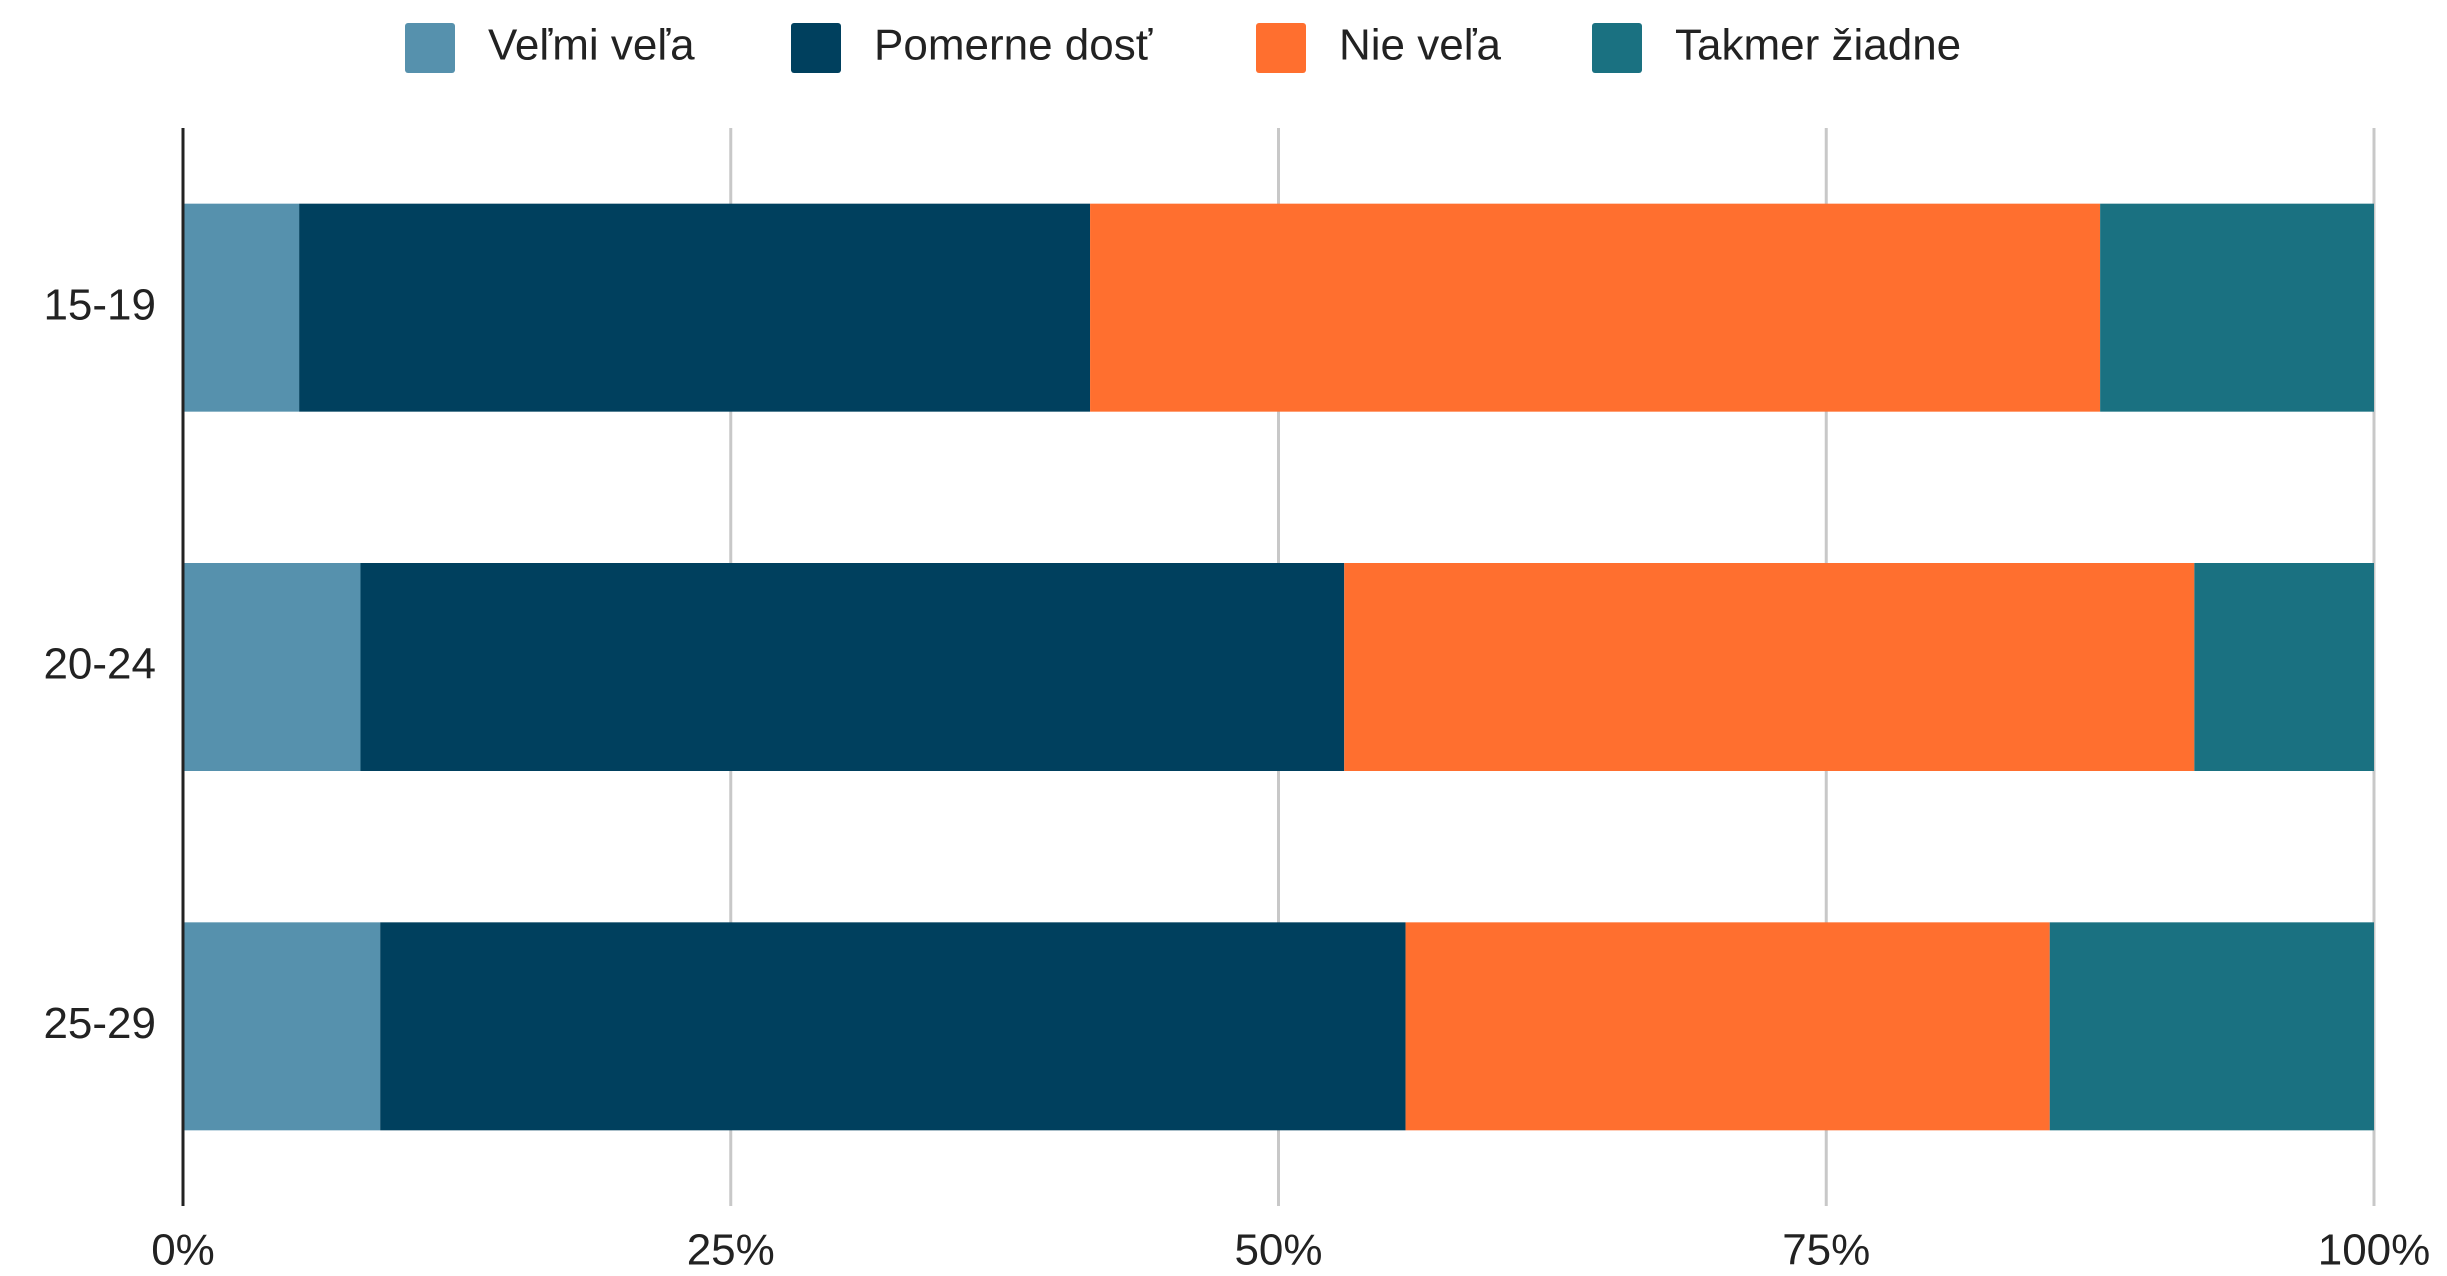 The height and width of the screenshot is (1276, 2447). Describe the element at coordinates (591, 45) in the screenshot. I see `legend-label: Veľmi veľa` at that location.